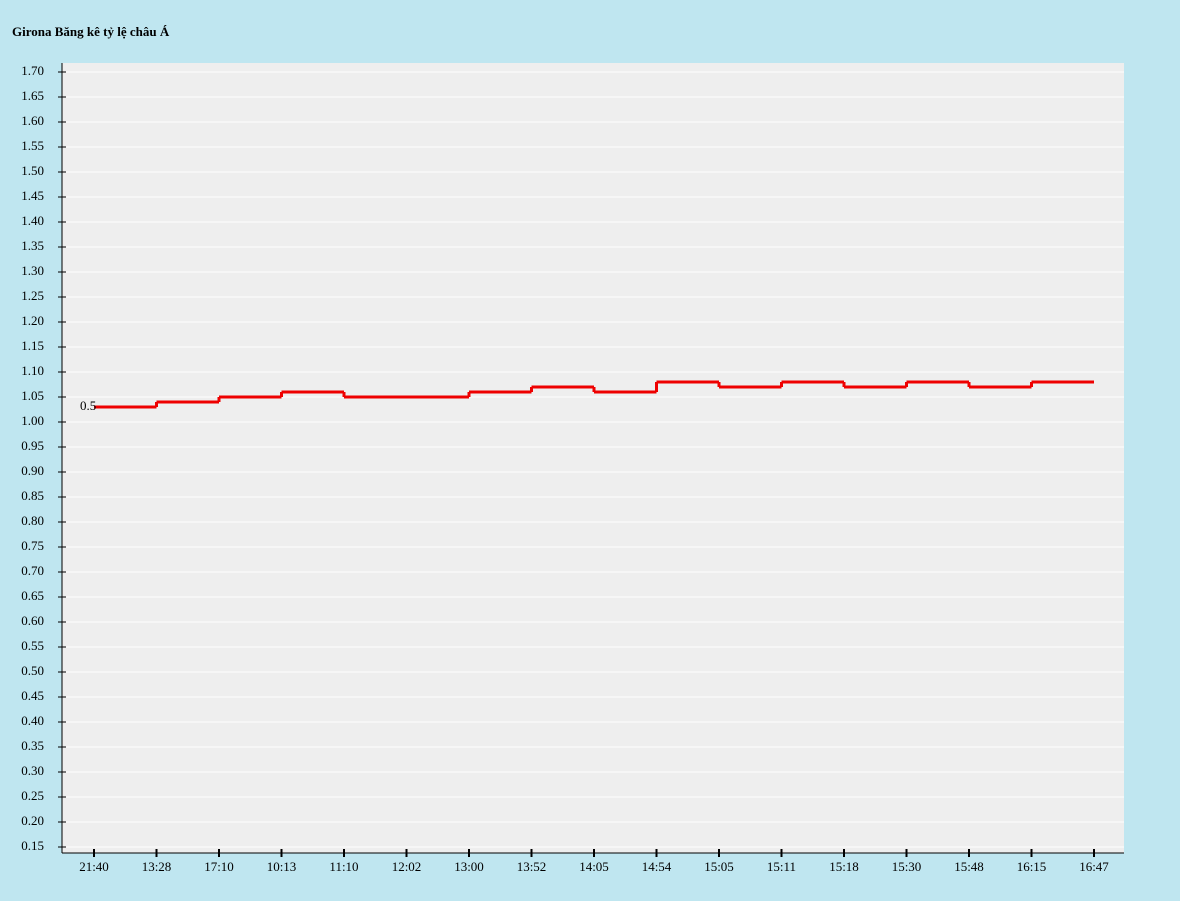  Describe the element at coordinates (32, 395) in the screenshot. I see `y-tick-label: 1.05` at that location.